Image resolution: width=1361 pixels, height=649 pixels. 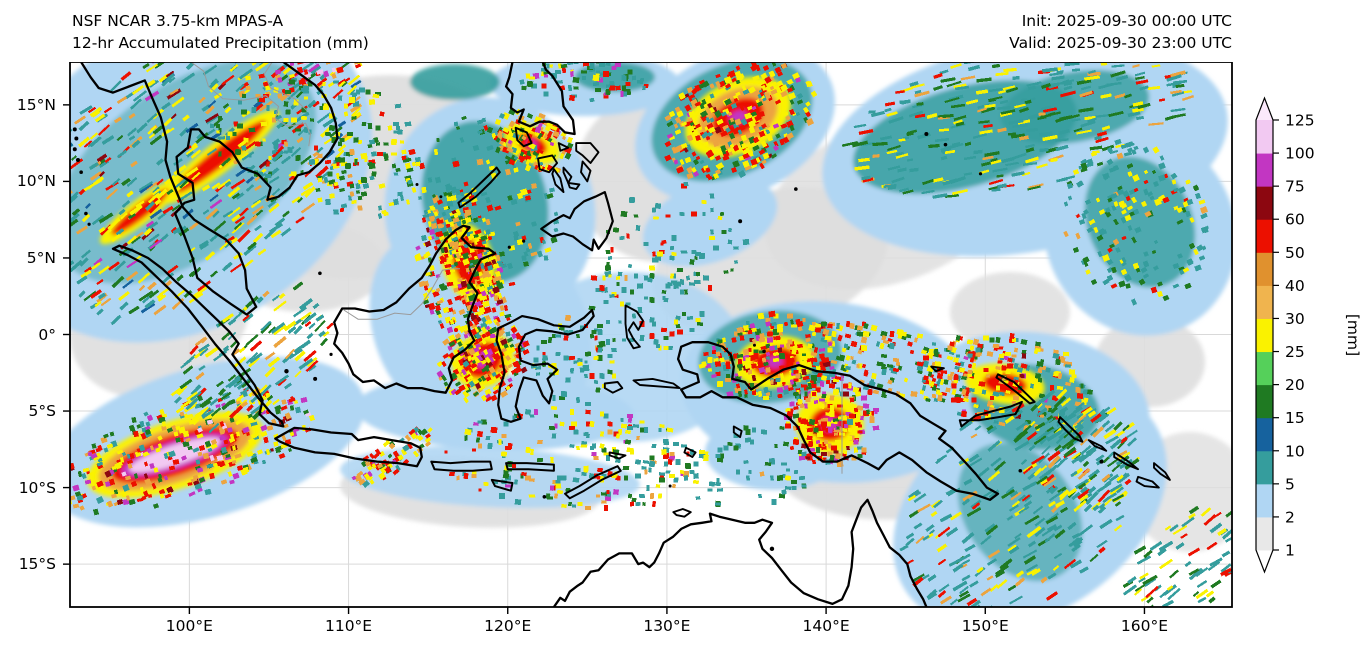 What do you see at coordinates (220, 43) in the screenshot?
I see `title-line-2: 12-hr Accumulated Precipitation (mm)` at bounding box center [220, 43].